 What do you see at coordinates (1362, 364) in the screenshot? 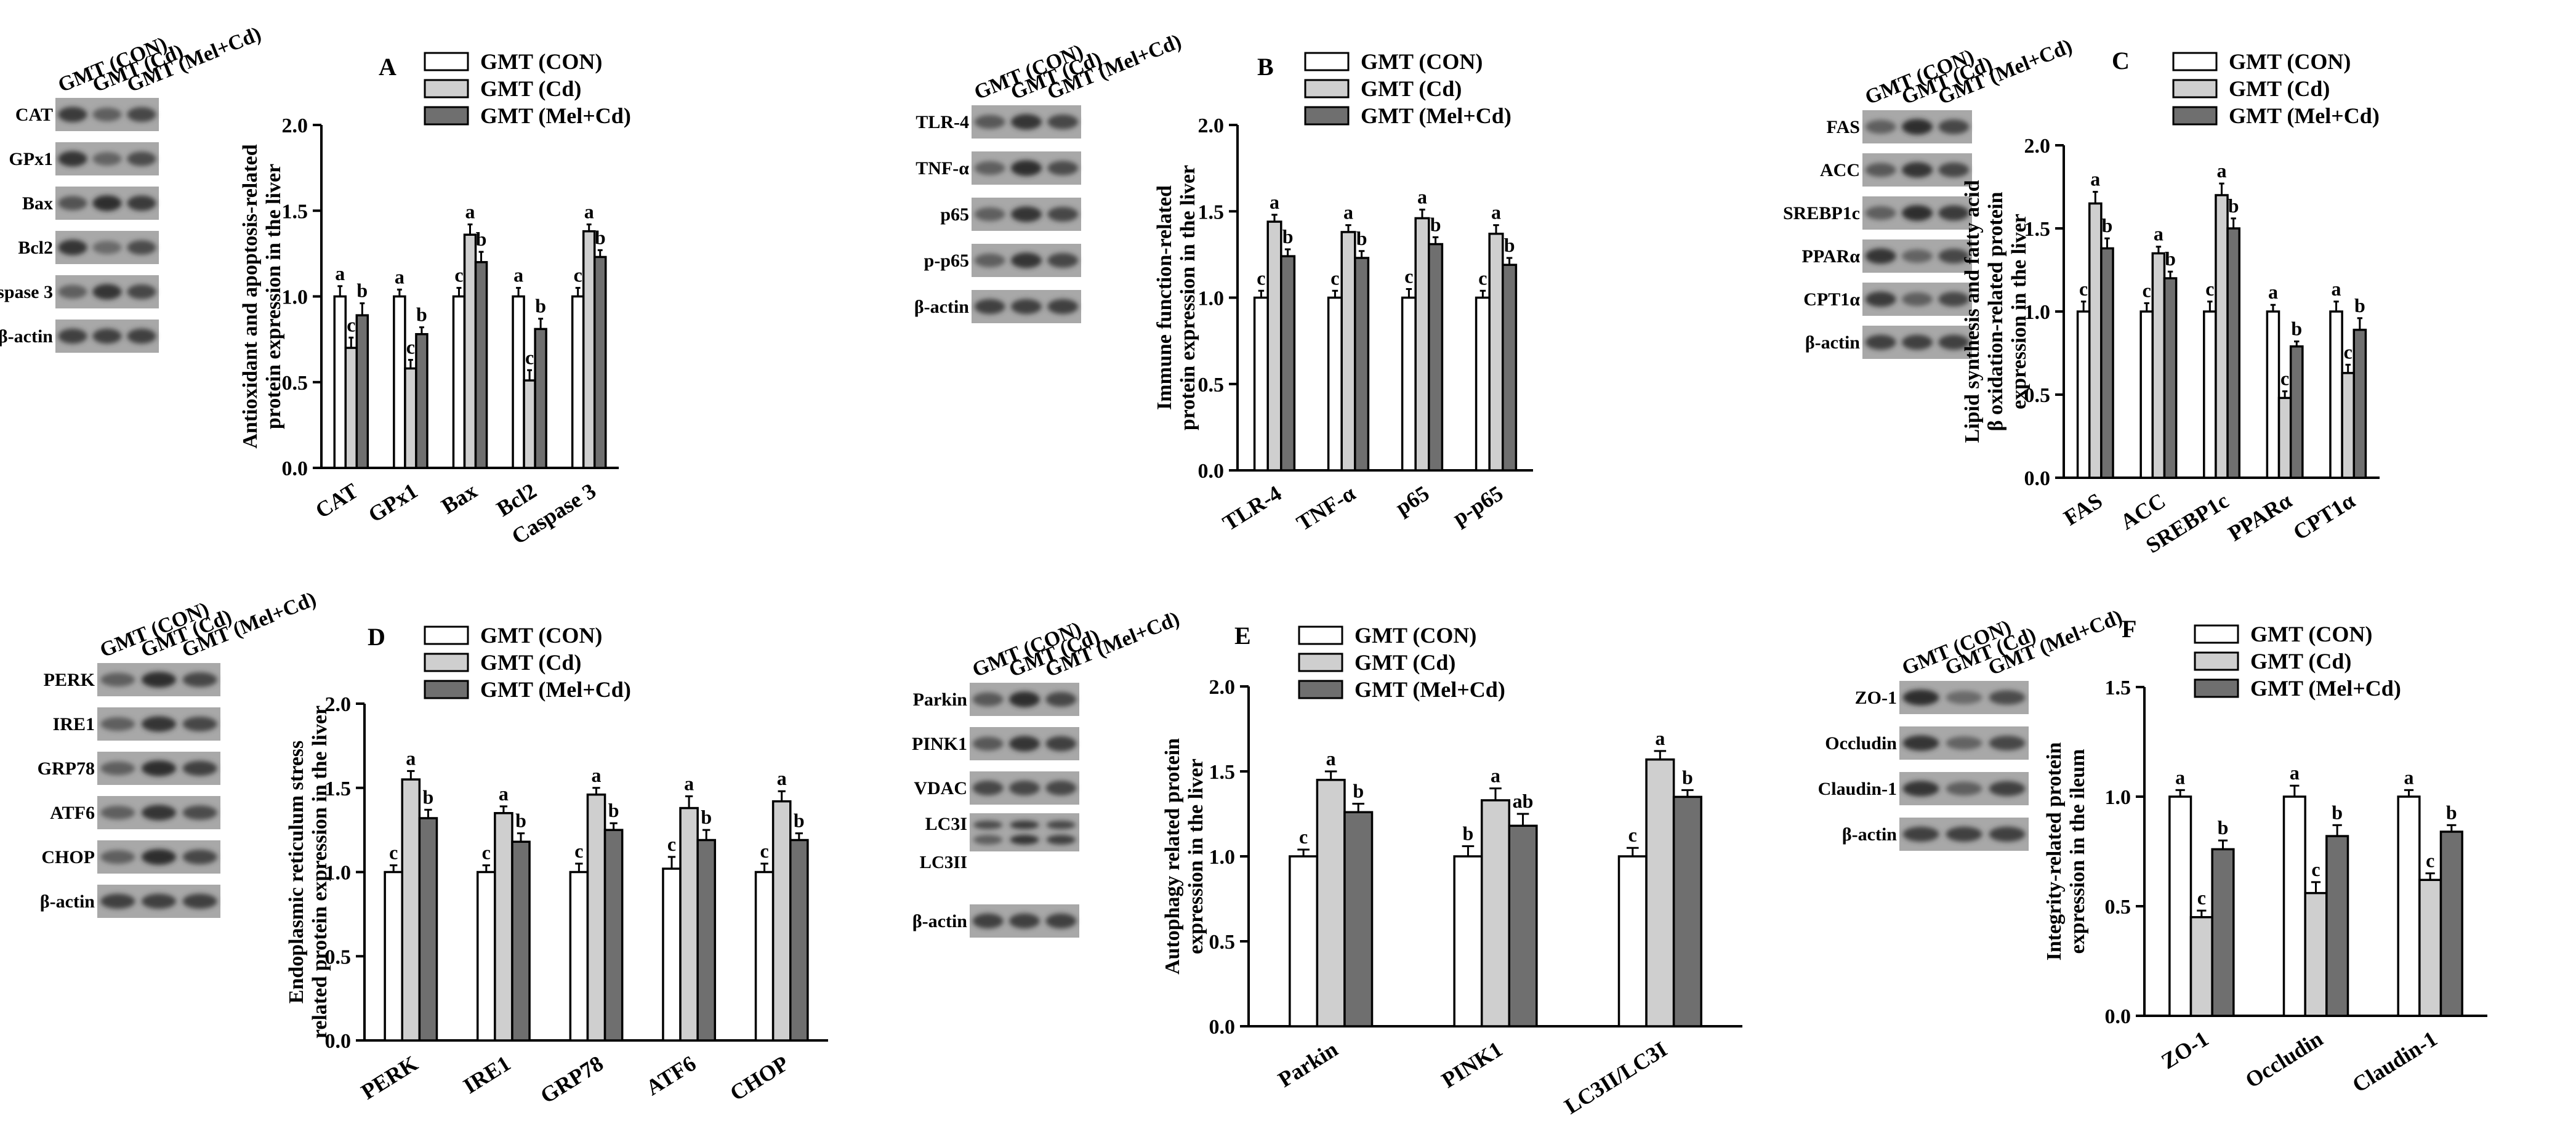
I see `bar-tnf-alpha-gmt-mel-cd` at bounding box center [1362, 364].